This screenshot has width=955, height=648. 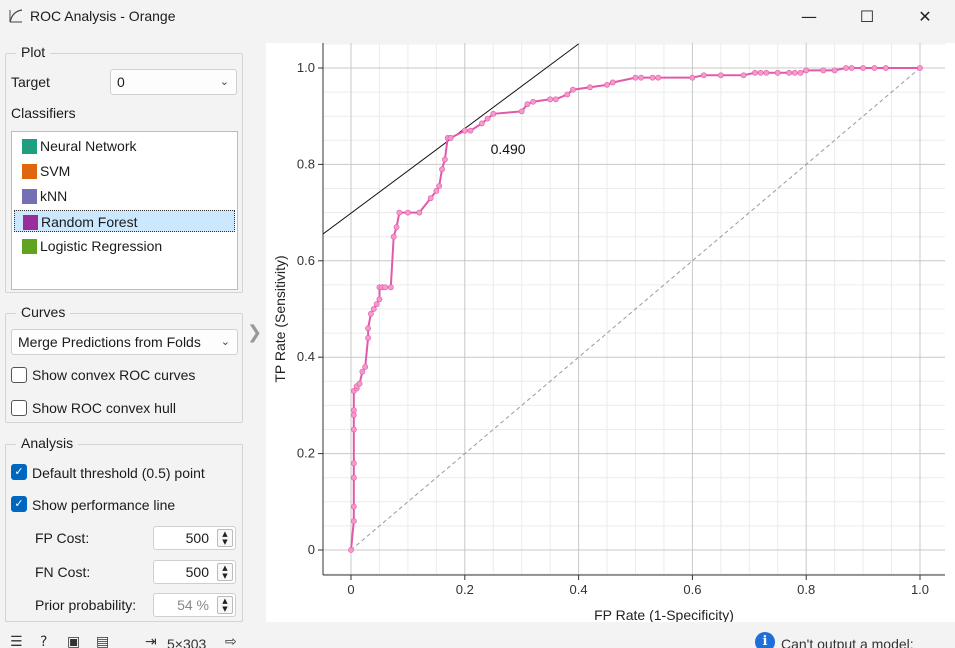 What do you see at coordinates (465, 589) in the screenshot?
I see `x-tick-label: 0.2` at bounding box center [465, 589].